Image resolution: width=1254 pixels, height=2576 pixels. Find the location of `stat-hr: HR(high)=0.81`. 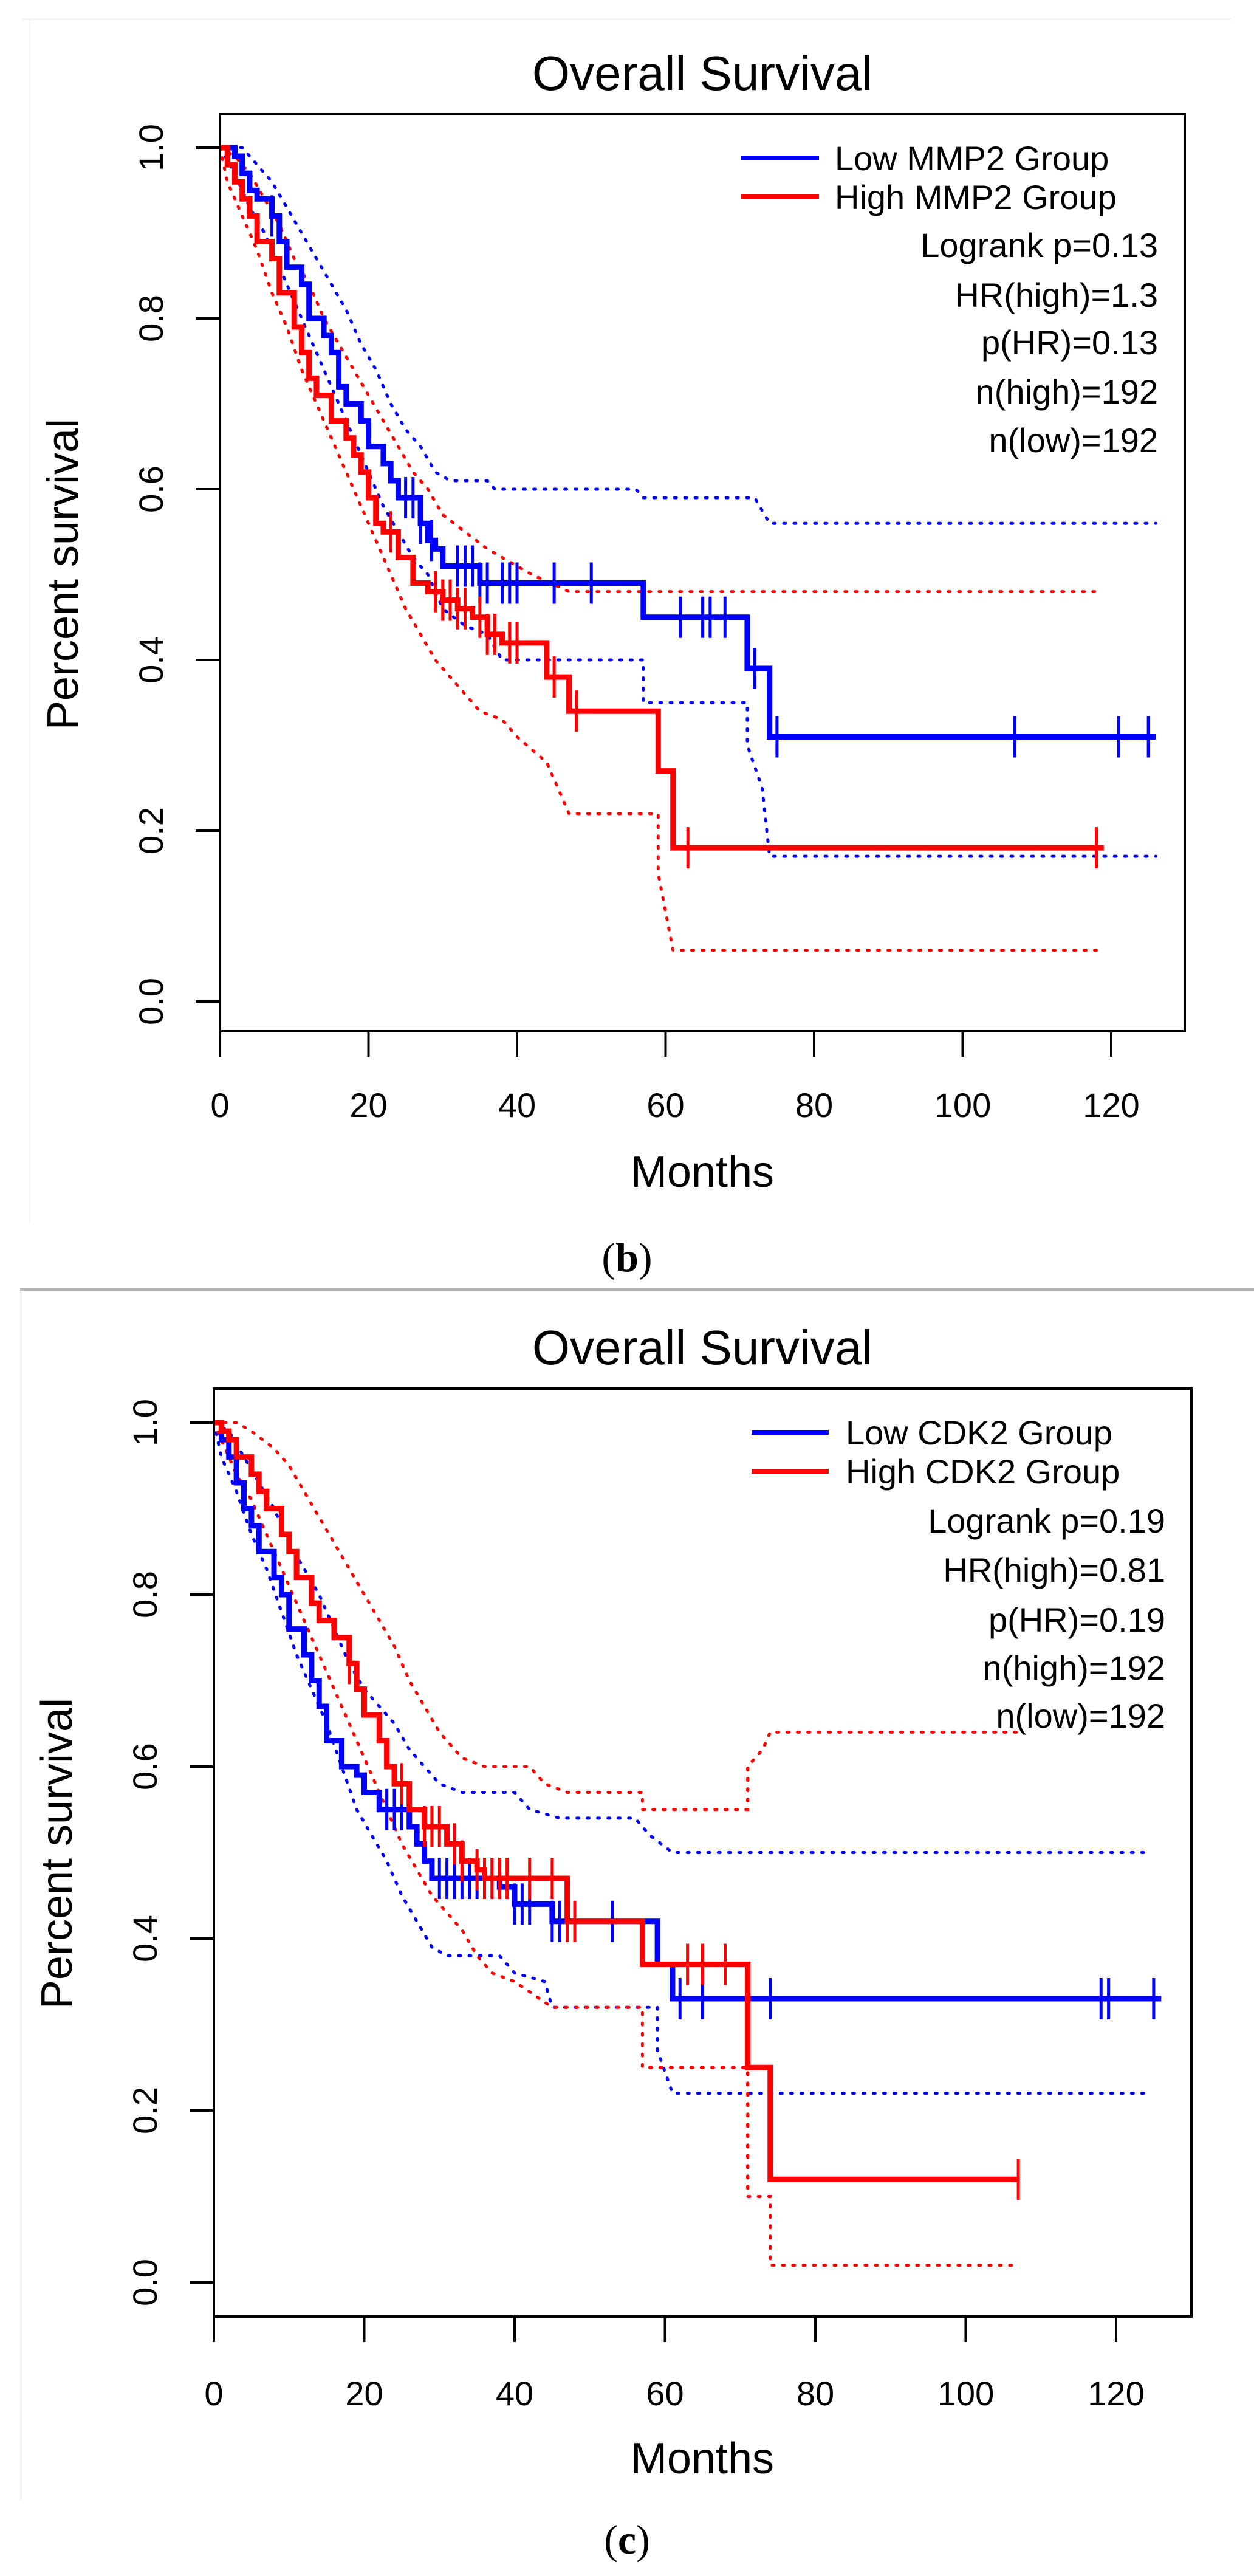

stat-hr: HR(high)=0.81 is located at coordinates (1054, 1570).